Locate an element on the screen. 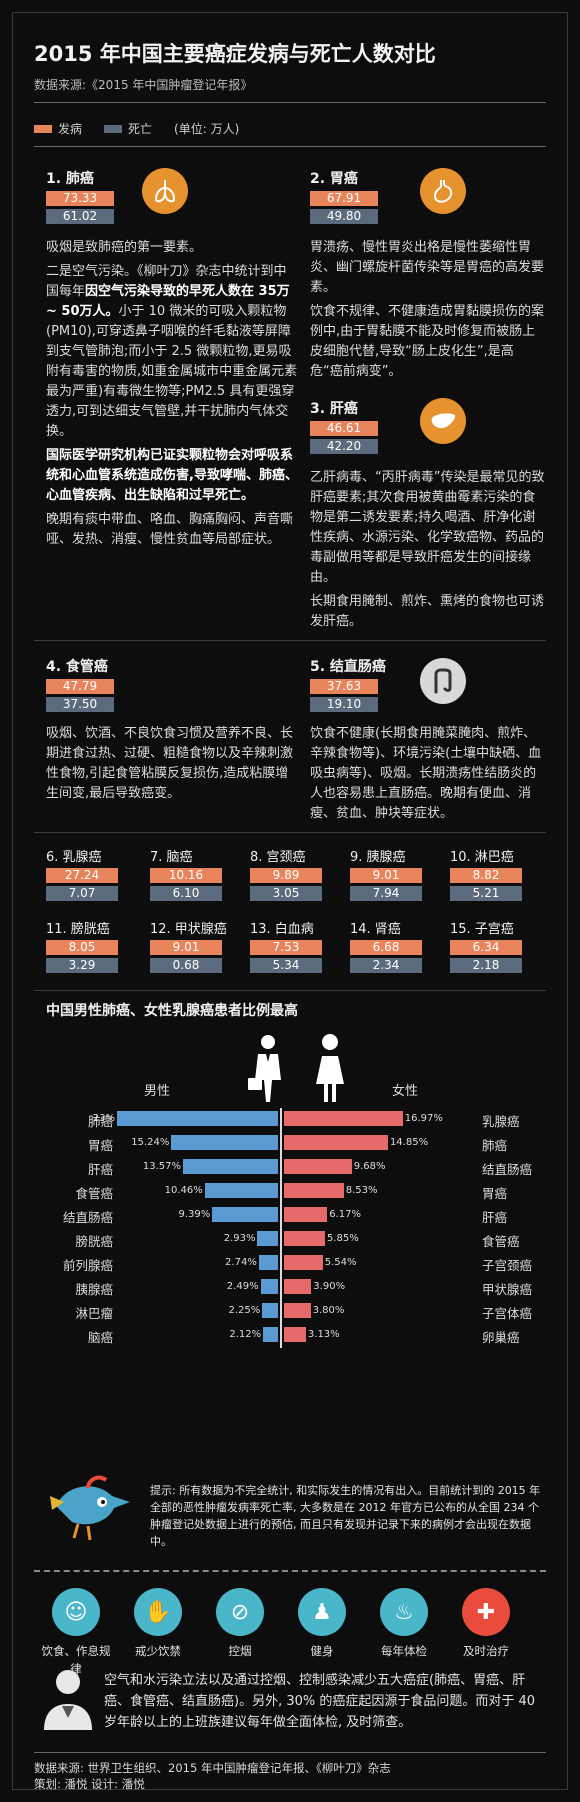 This screenshot has width=580, height=1802. death-bar: 3.29 is located at coordinates (82, 965).